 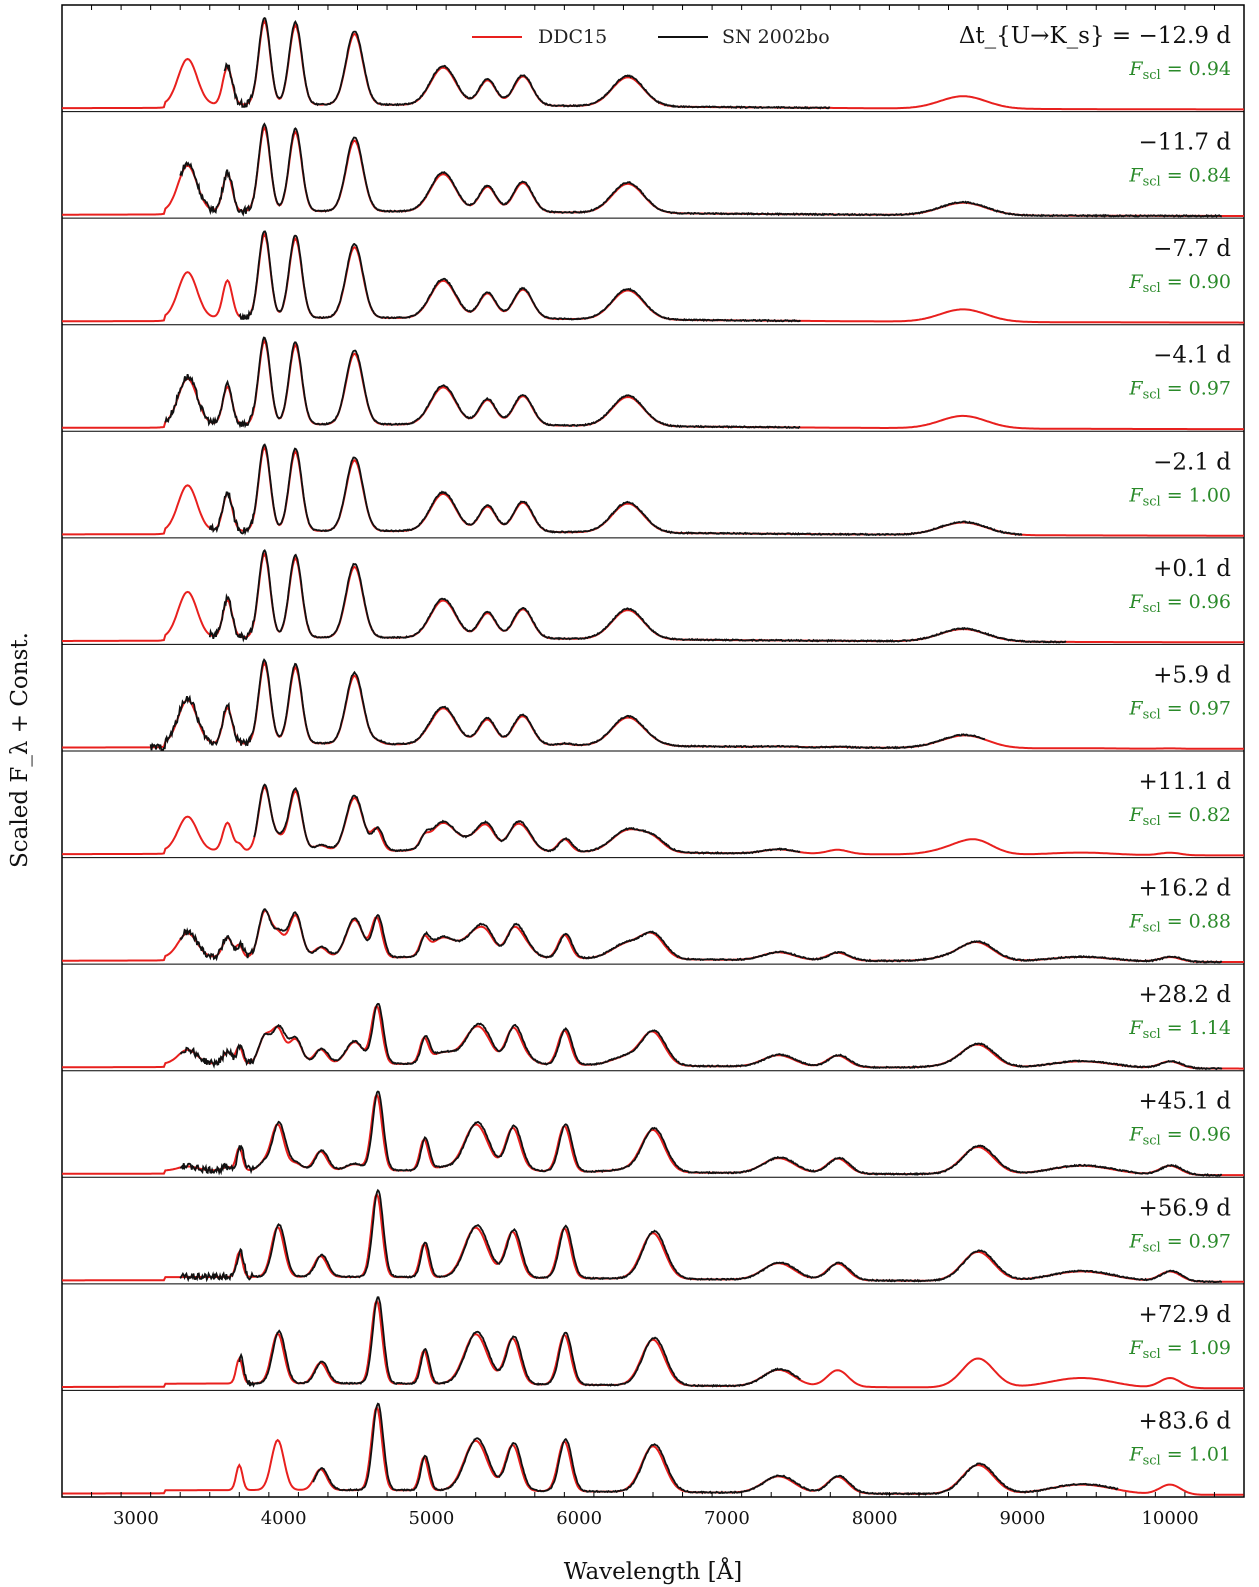 I want to click on epoch-value: +11.1 d, so click(x=1184, y=782).